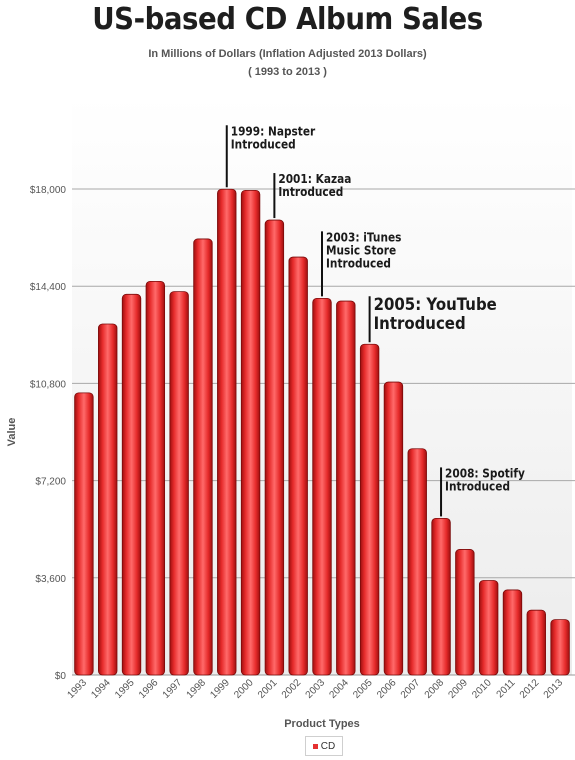  What do you see at coordinates (268, 689) in the screenshot?
I see `x-tick-label: 2001` at bounding box center [268, 689].